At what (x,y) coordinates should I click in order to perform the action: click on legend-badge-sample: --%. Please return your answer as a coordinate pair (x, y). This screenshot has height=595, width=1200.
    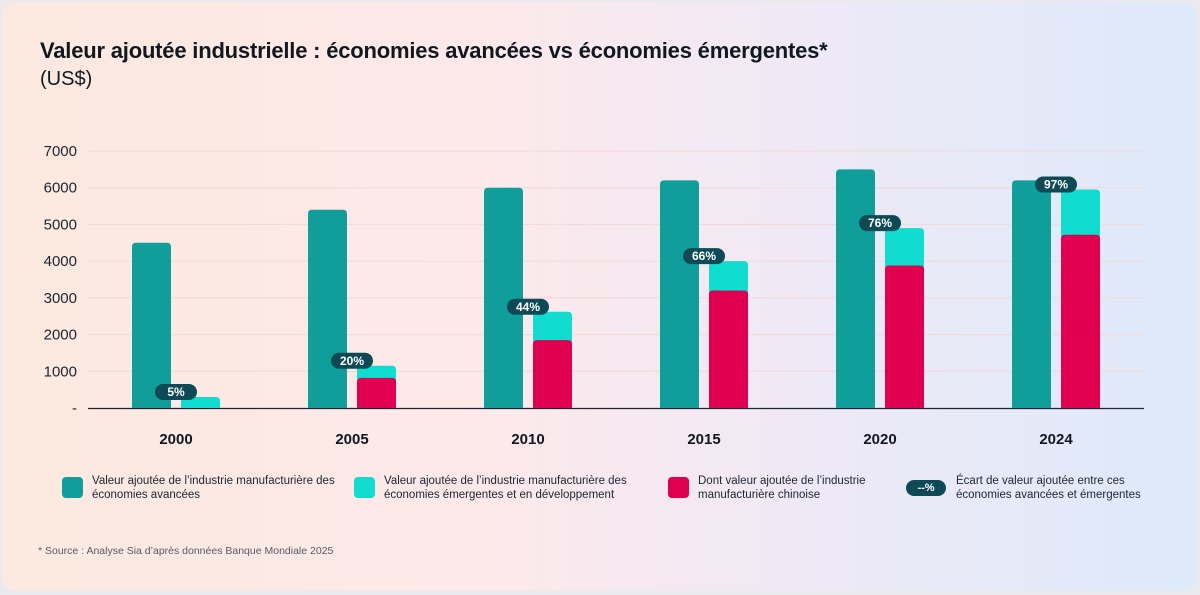
    Looking at the image, I should click on (926, 488).